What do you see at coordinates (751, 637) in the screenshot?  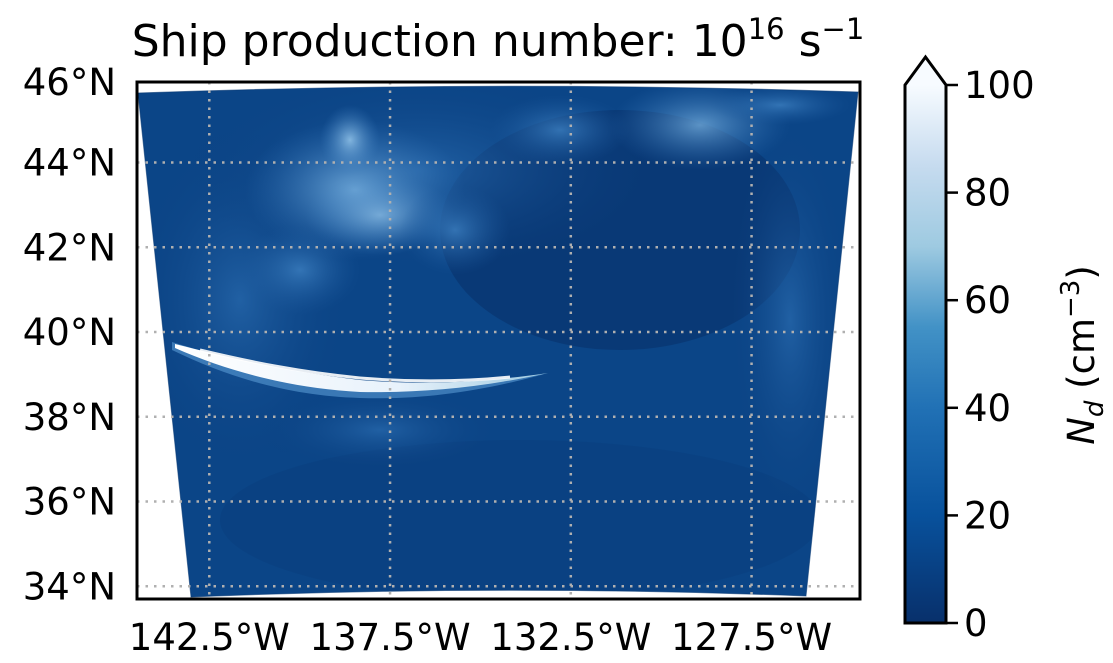 I see `lon-tick-label: 127.5°W` at bounding box center [751, 637].